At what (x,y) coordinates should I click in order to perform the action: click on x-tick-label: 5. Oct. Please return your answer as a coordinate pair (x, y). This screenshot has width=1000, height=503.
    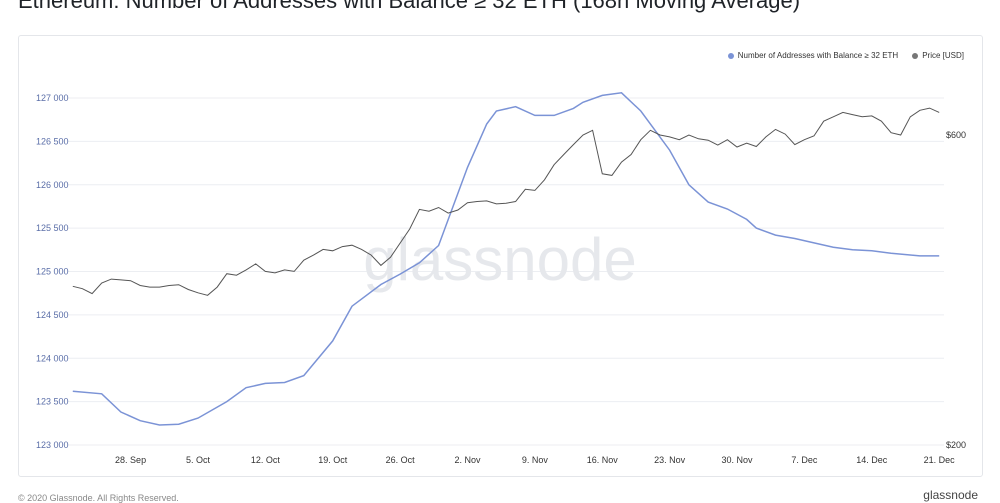
    Looking at the image, I should click on (198, 460).